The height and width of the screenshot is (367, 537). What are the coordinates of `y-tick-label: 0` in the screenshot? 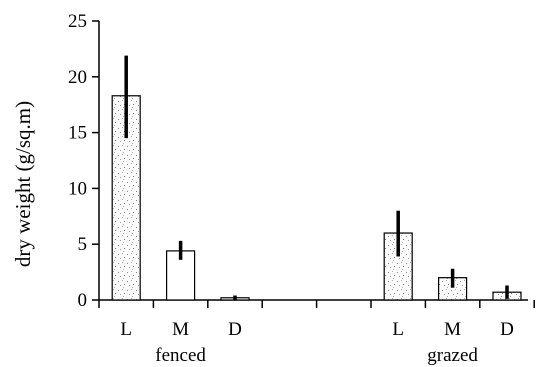 It's located at (83, 300).